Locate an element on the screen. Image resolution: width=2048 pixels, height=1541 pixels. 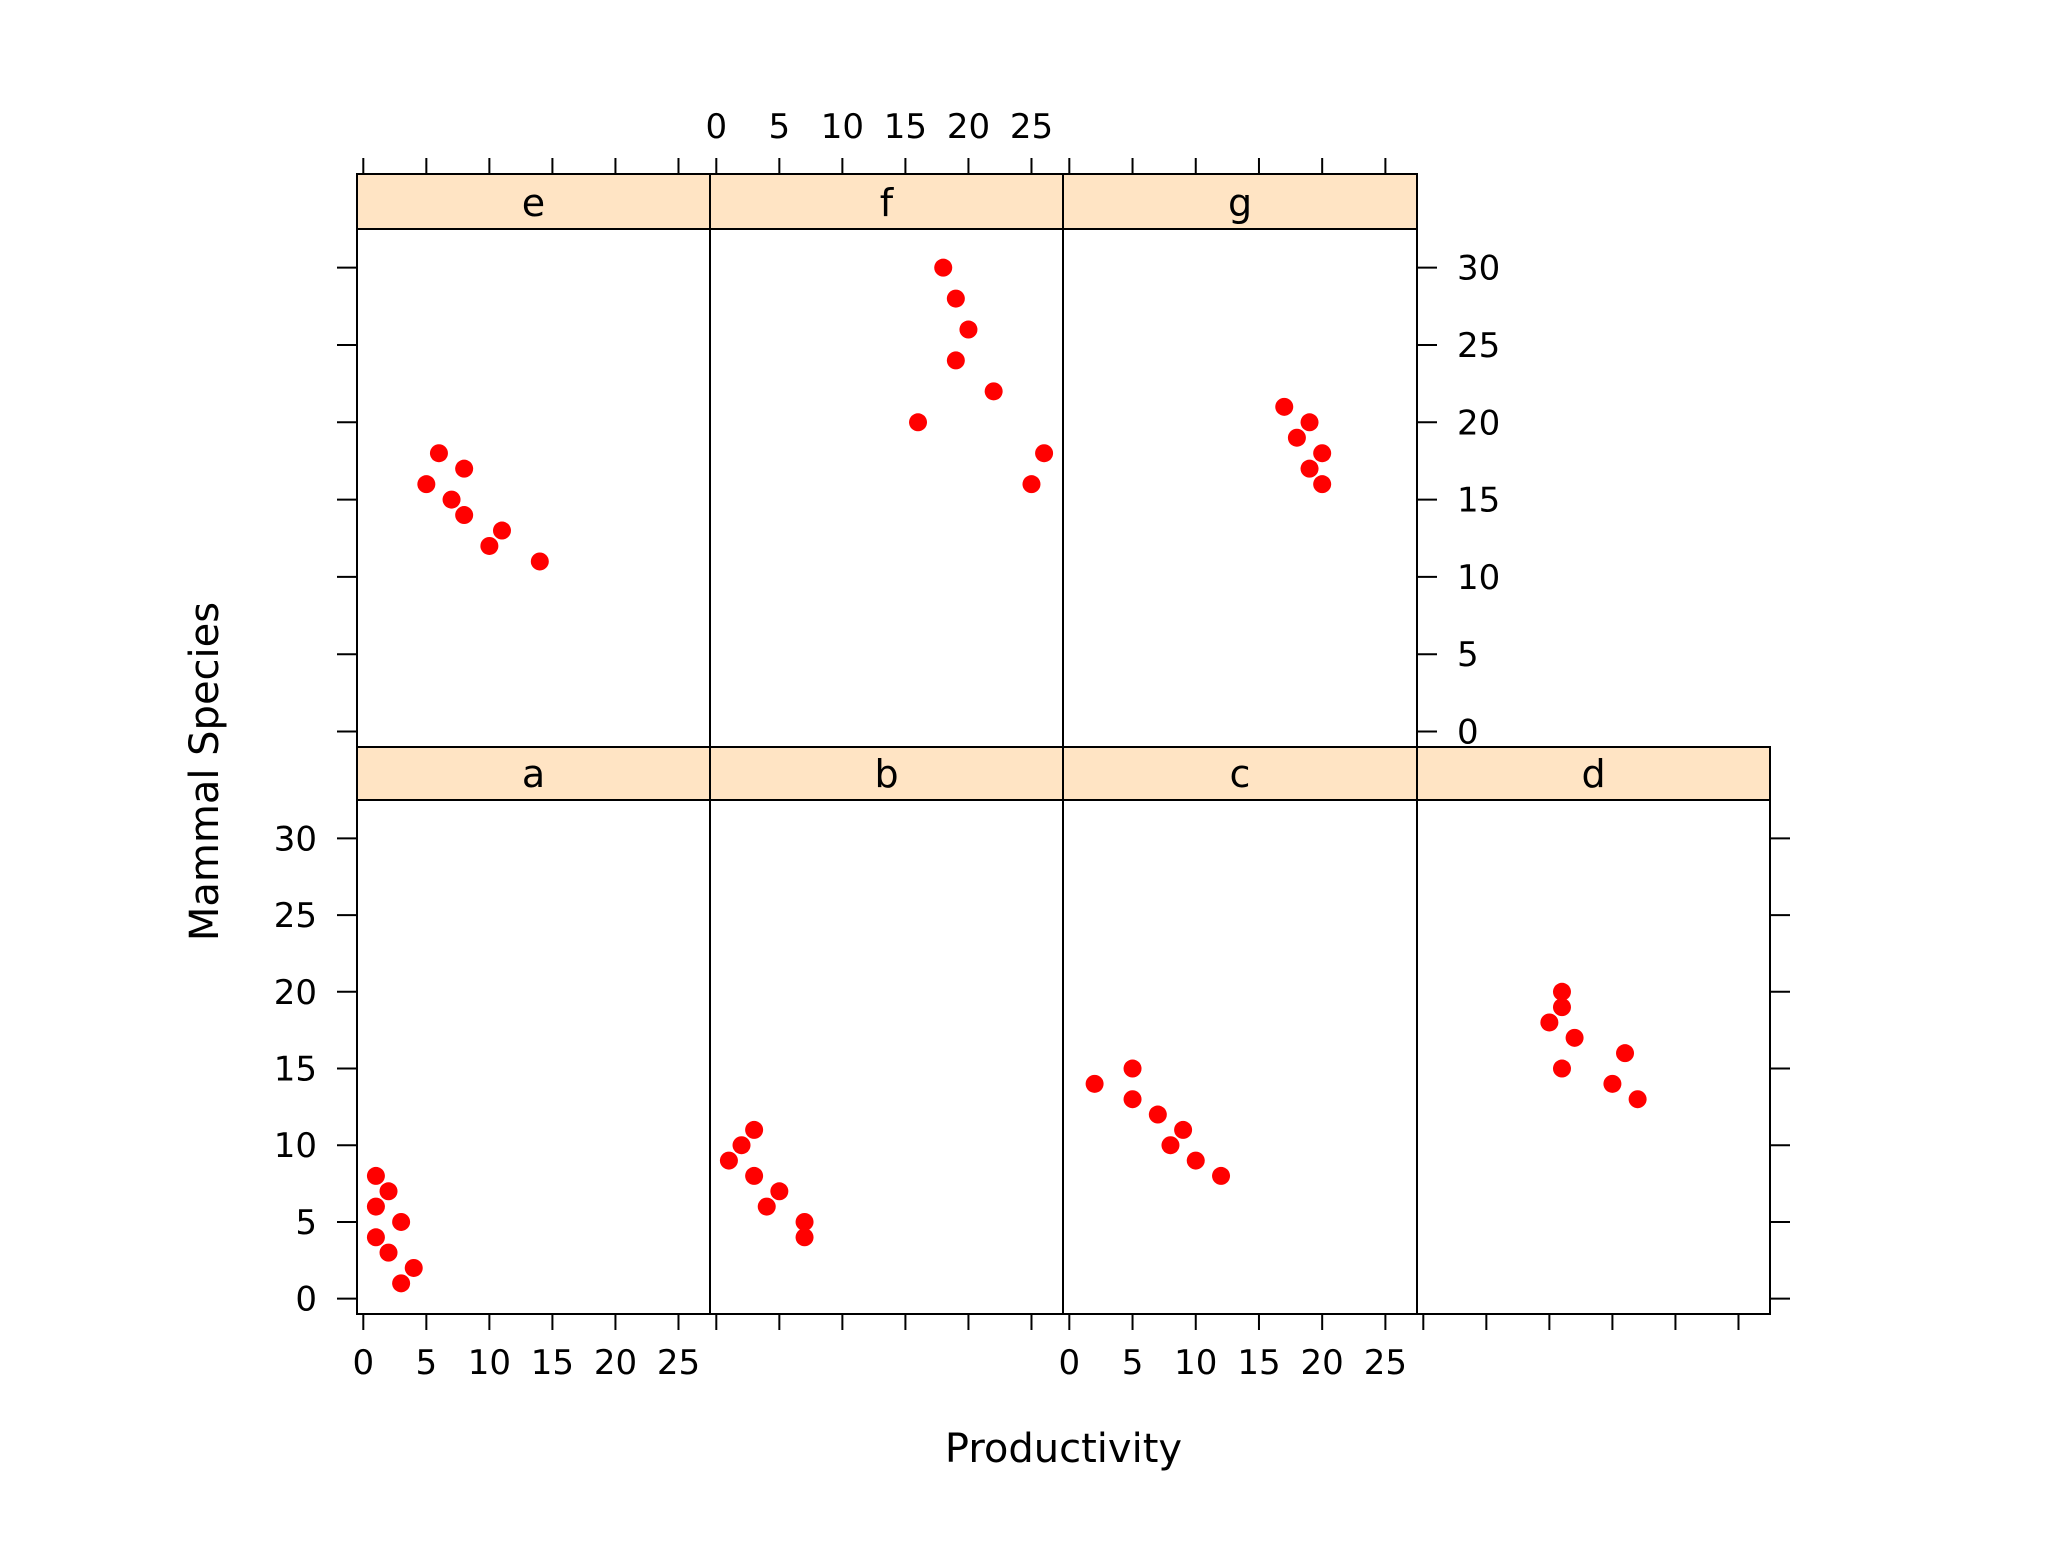
x-axis-bottom-a-tick-label-20: 20 is located at coordinates (615, 1363).